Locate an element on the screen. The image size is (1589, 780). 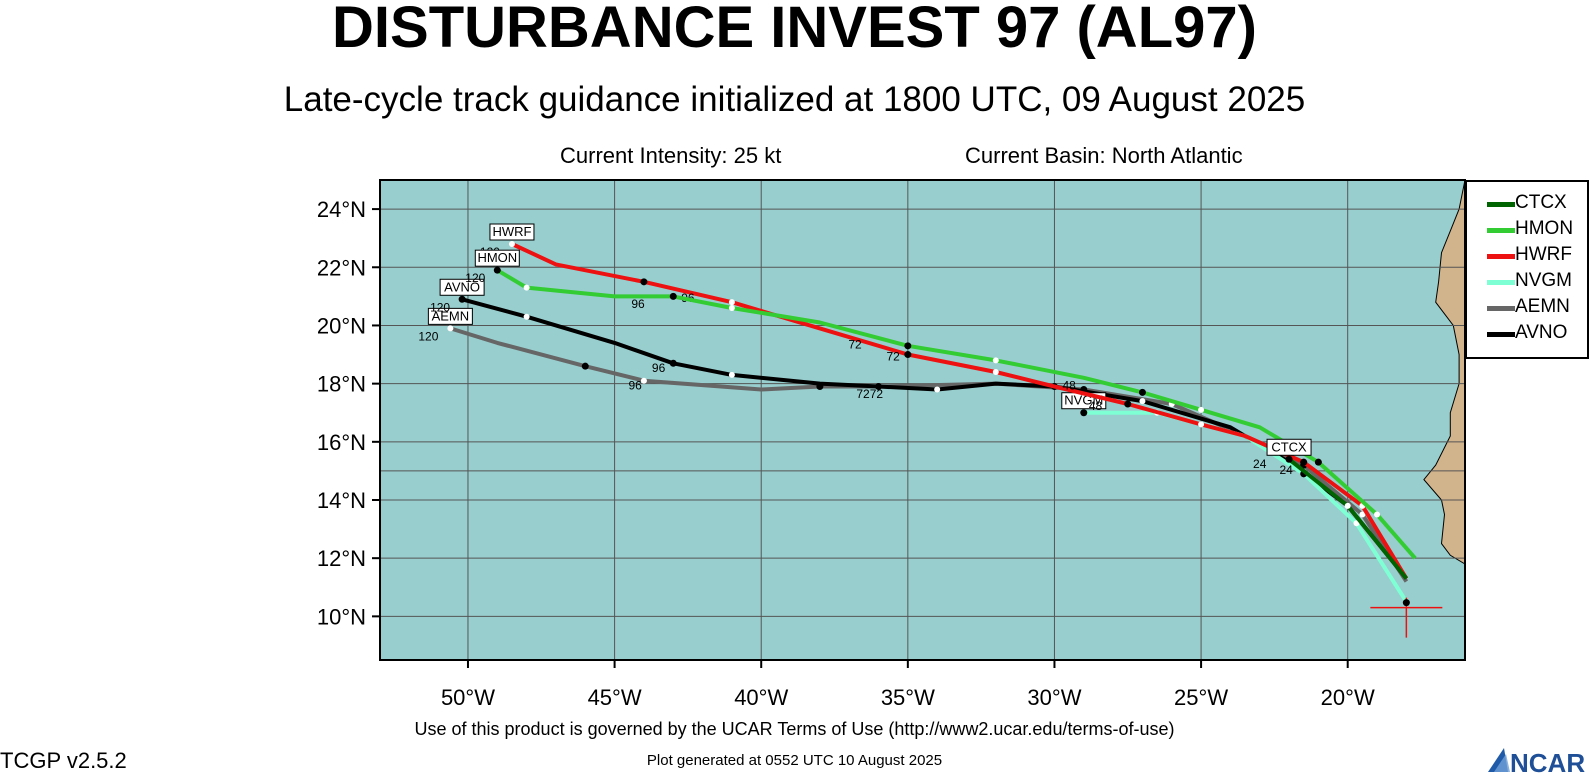
lon-label: 40°W is located at coordinates (761, 697).